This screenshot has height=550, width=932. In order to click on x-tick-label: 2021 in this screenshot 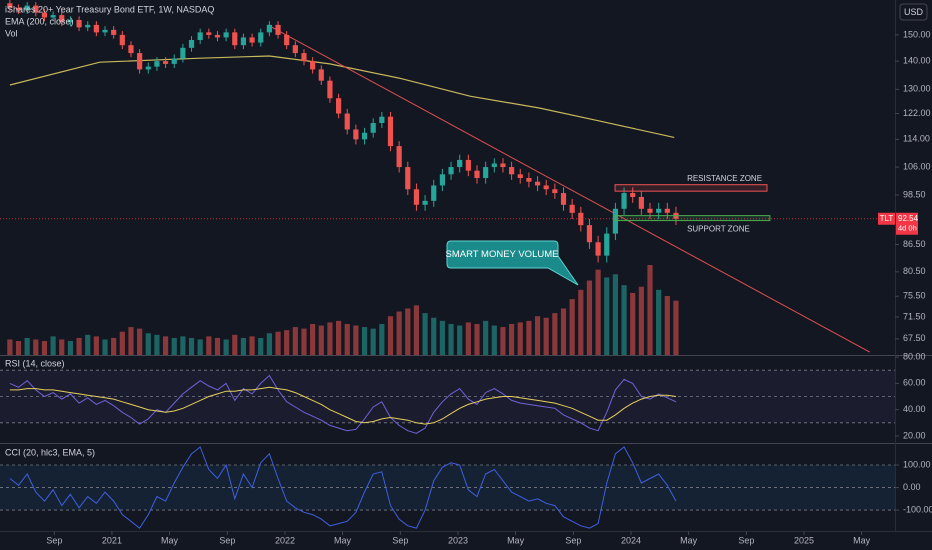, I will do `click(112, 540)`.